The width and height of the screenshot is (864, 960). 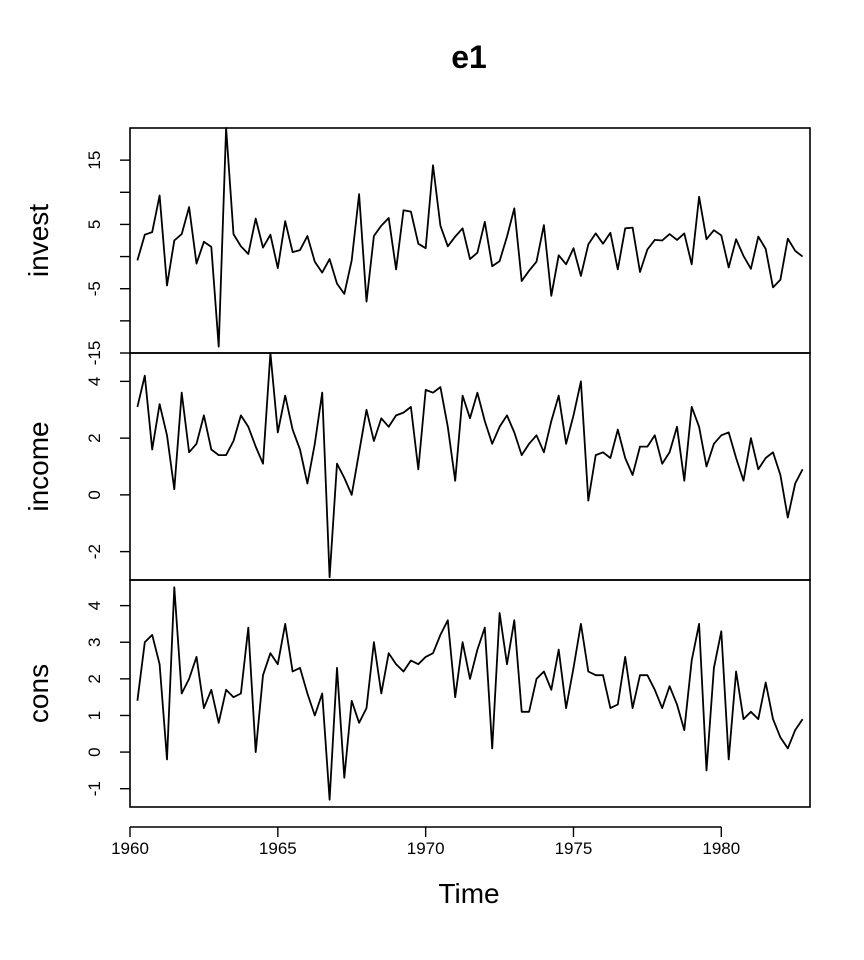 What do you see at coordinates (94, 288) in the screenshot?
I see `y-tick-label: -5` at bounding box center [94, 288].